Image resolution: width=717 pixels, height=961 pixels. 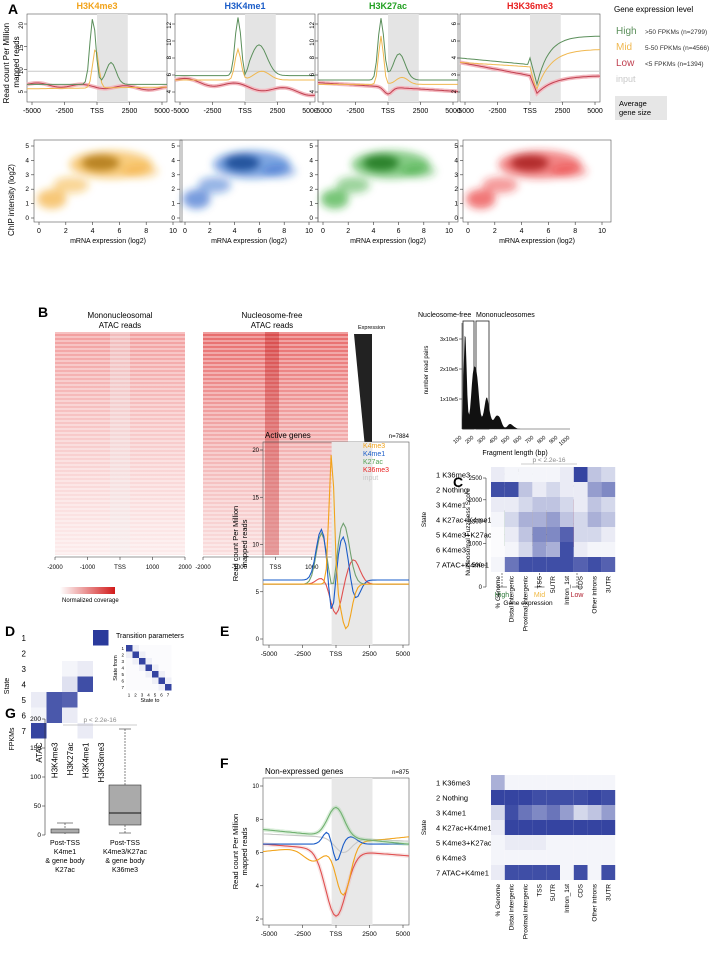 I want to click on hist-xtick: 100, so click(x=457, y=440).